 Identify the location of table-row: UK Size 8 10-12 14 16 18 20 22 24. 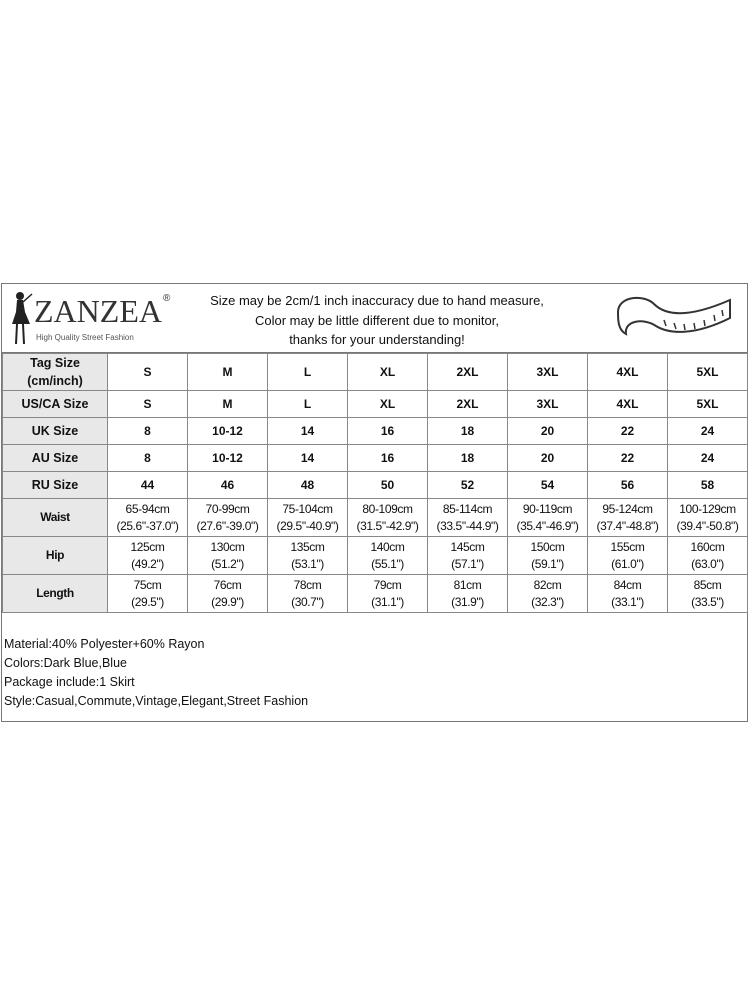
(375, 431).